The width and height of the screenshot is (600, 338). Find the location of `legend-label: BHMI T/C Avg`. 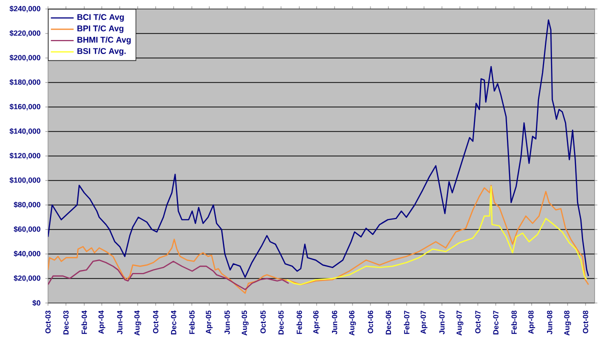

legend-label: BHMI T/C Avg is located at coordinates (104, 40).